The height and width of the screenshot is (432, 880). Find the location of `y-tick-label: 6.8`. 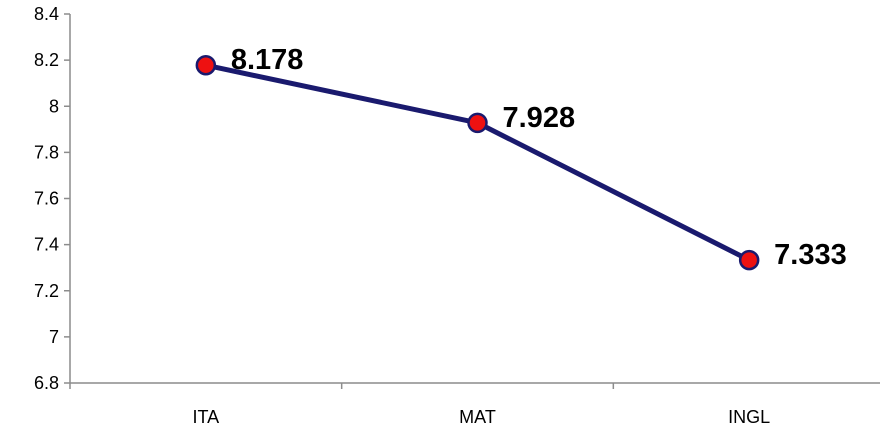

y-tick-label: 6.8 is located at coordinates (46, 383).